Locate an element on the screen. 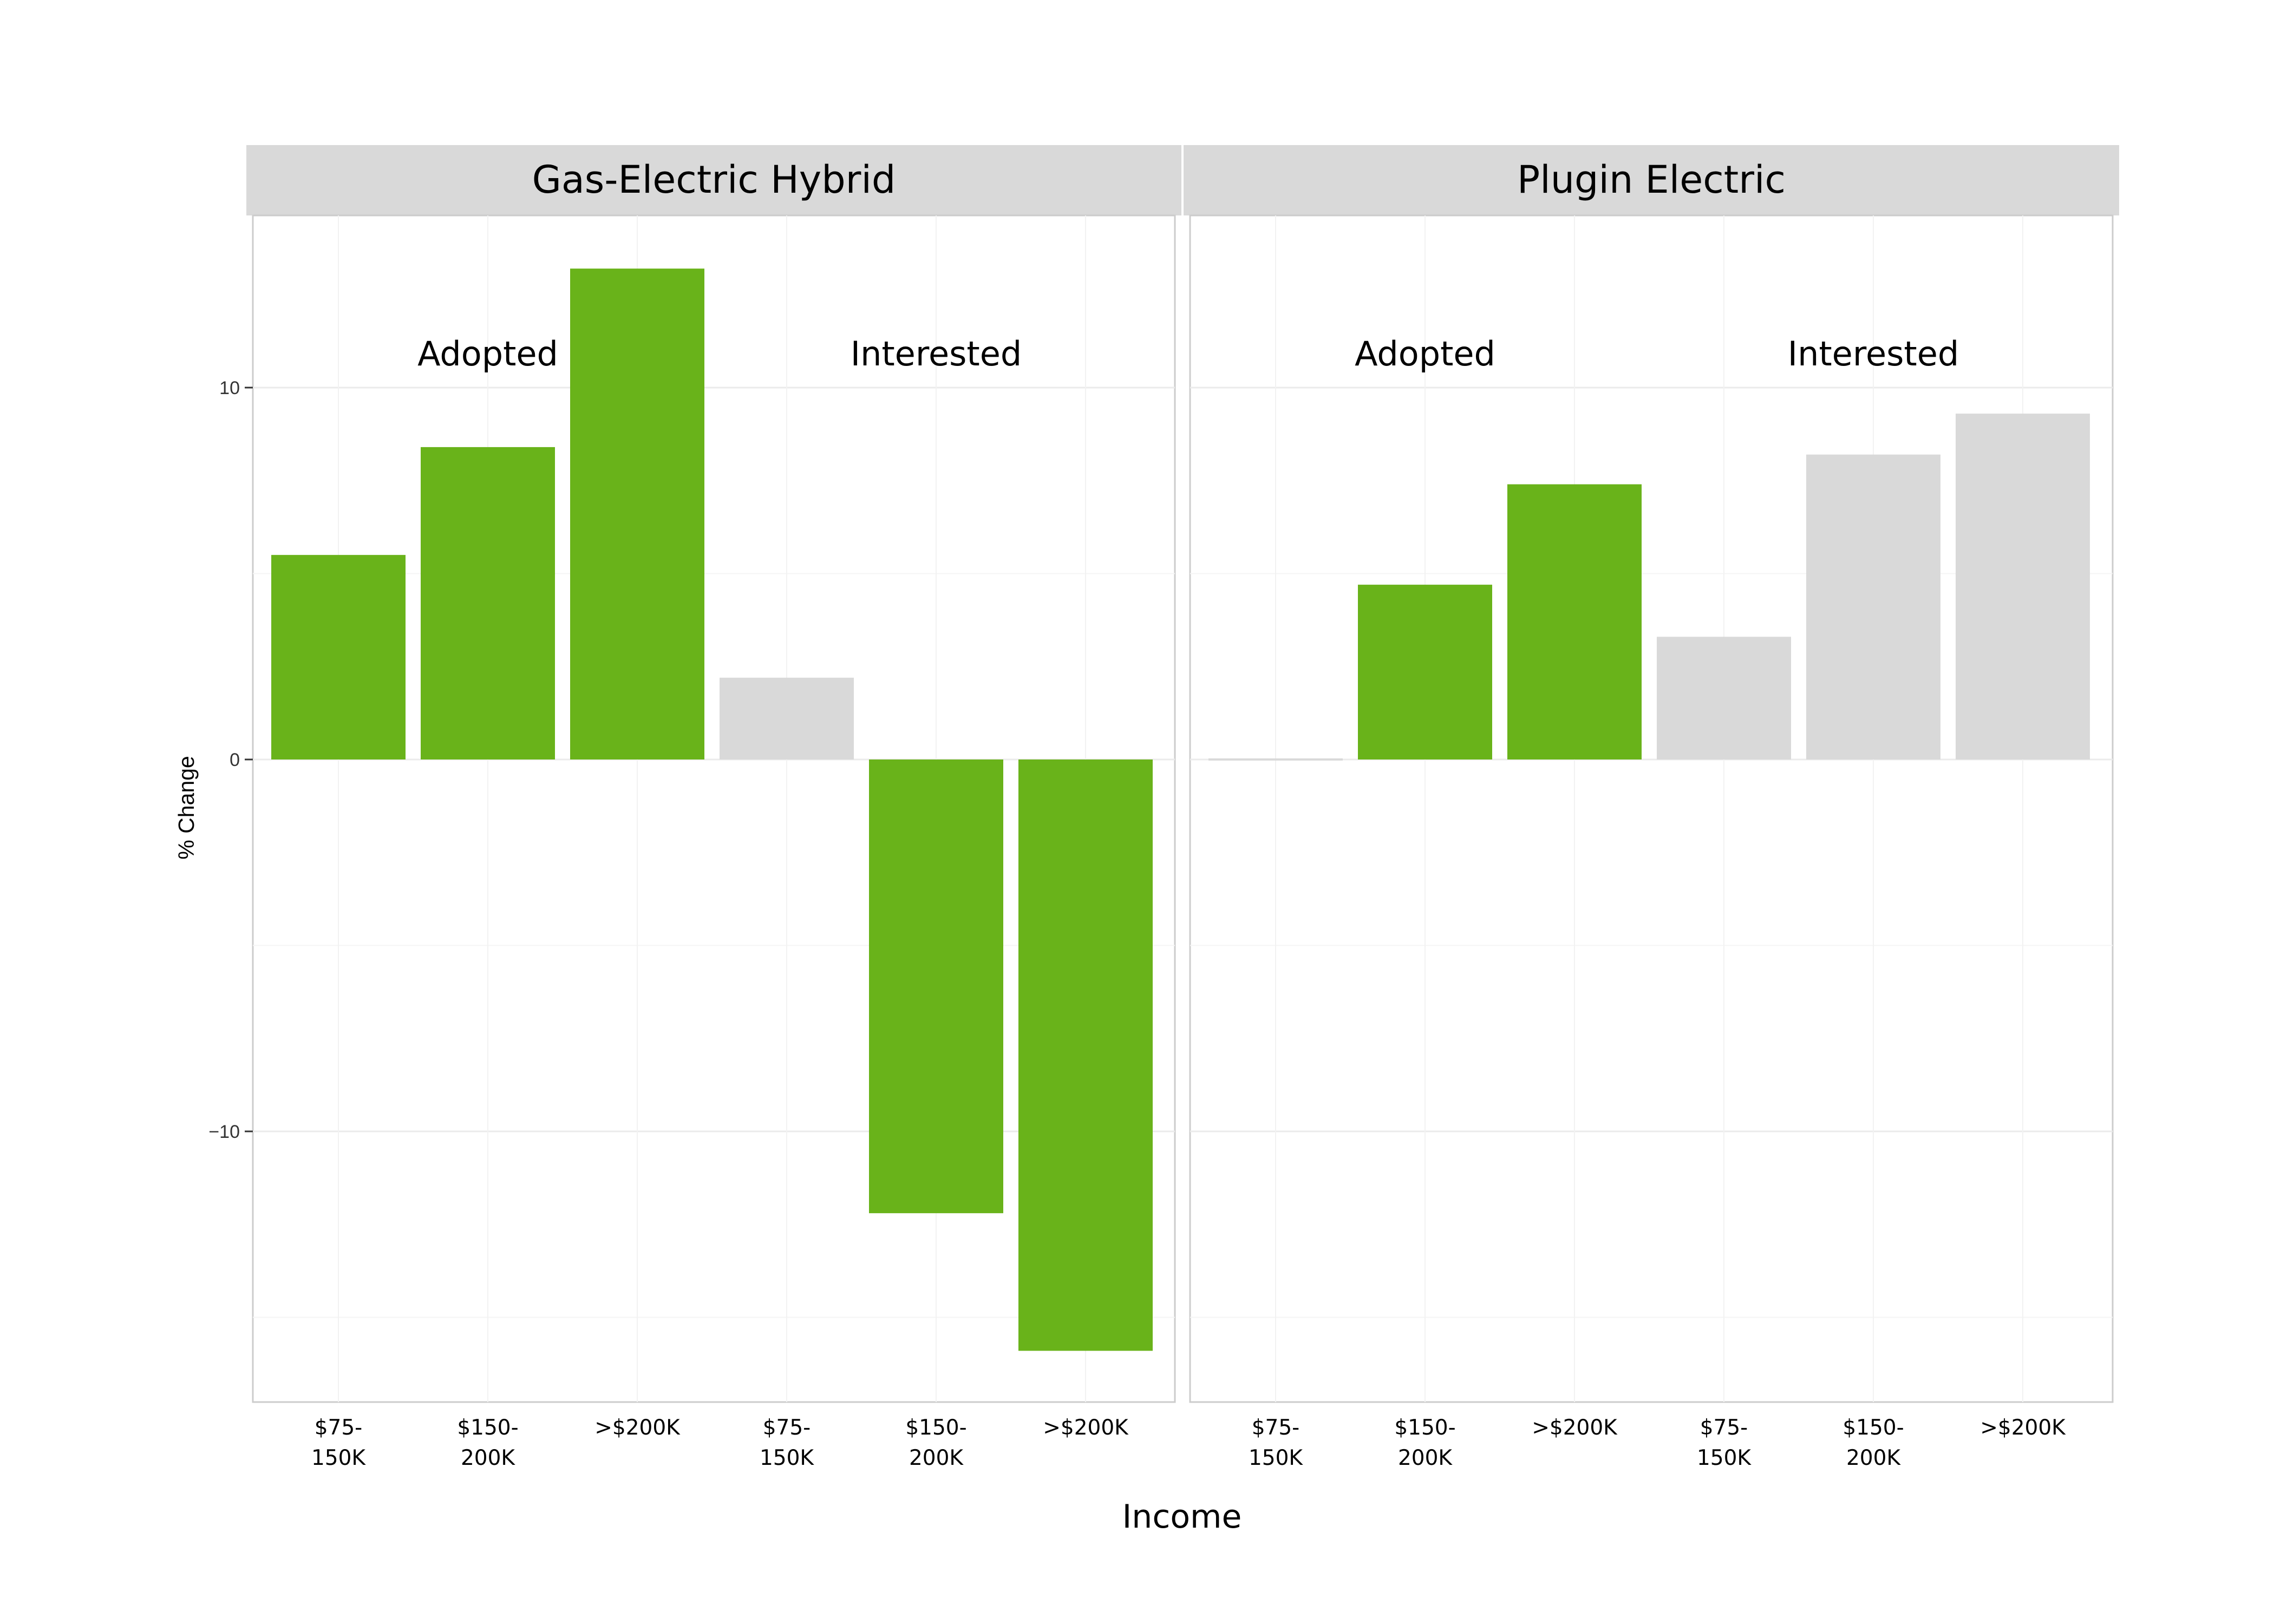 The height and width of the screenshot is (1624, 2274). facet-title: Plugin Electric is located at coordinates (1652, 180).